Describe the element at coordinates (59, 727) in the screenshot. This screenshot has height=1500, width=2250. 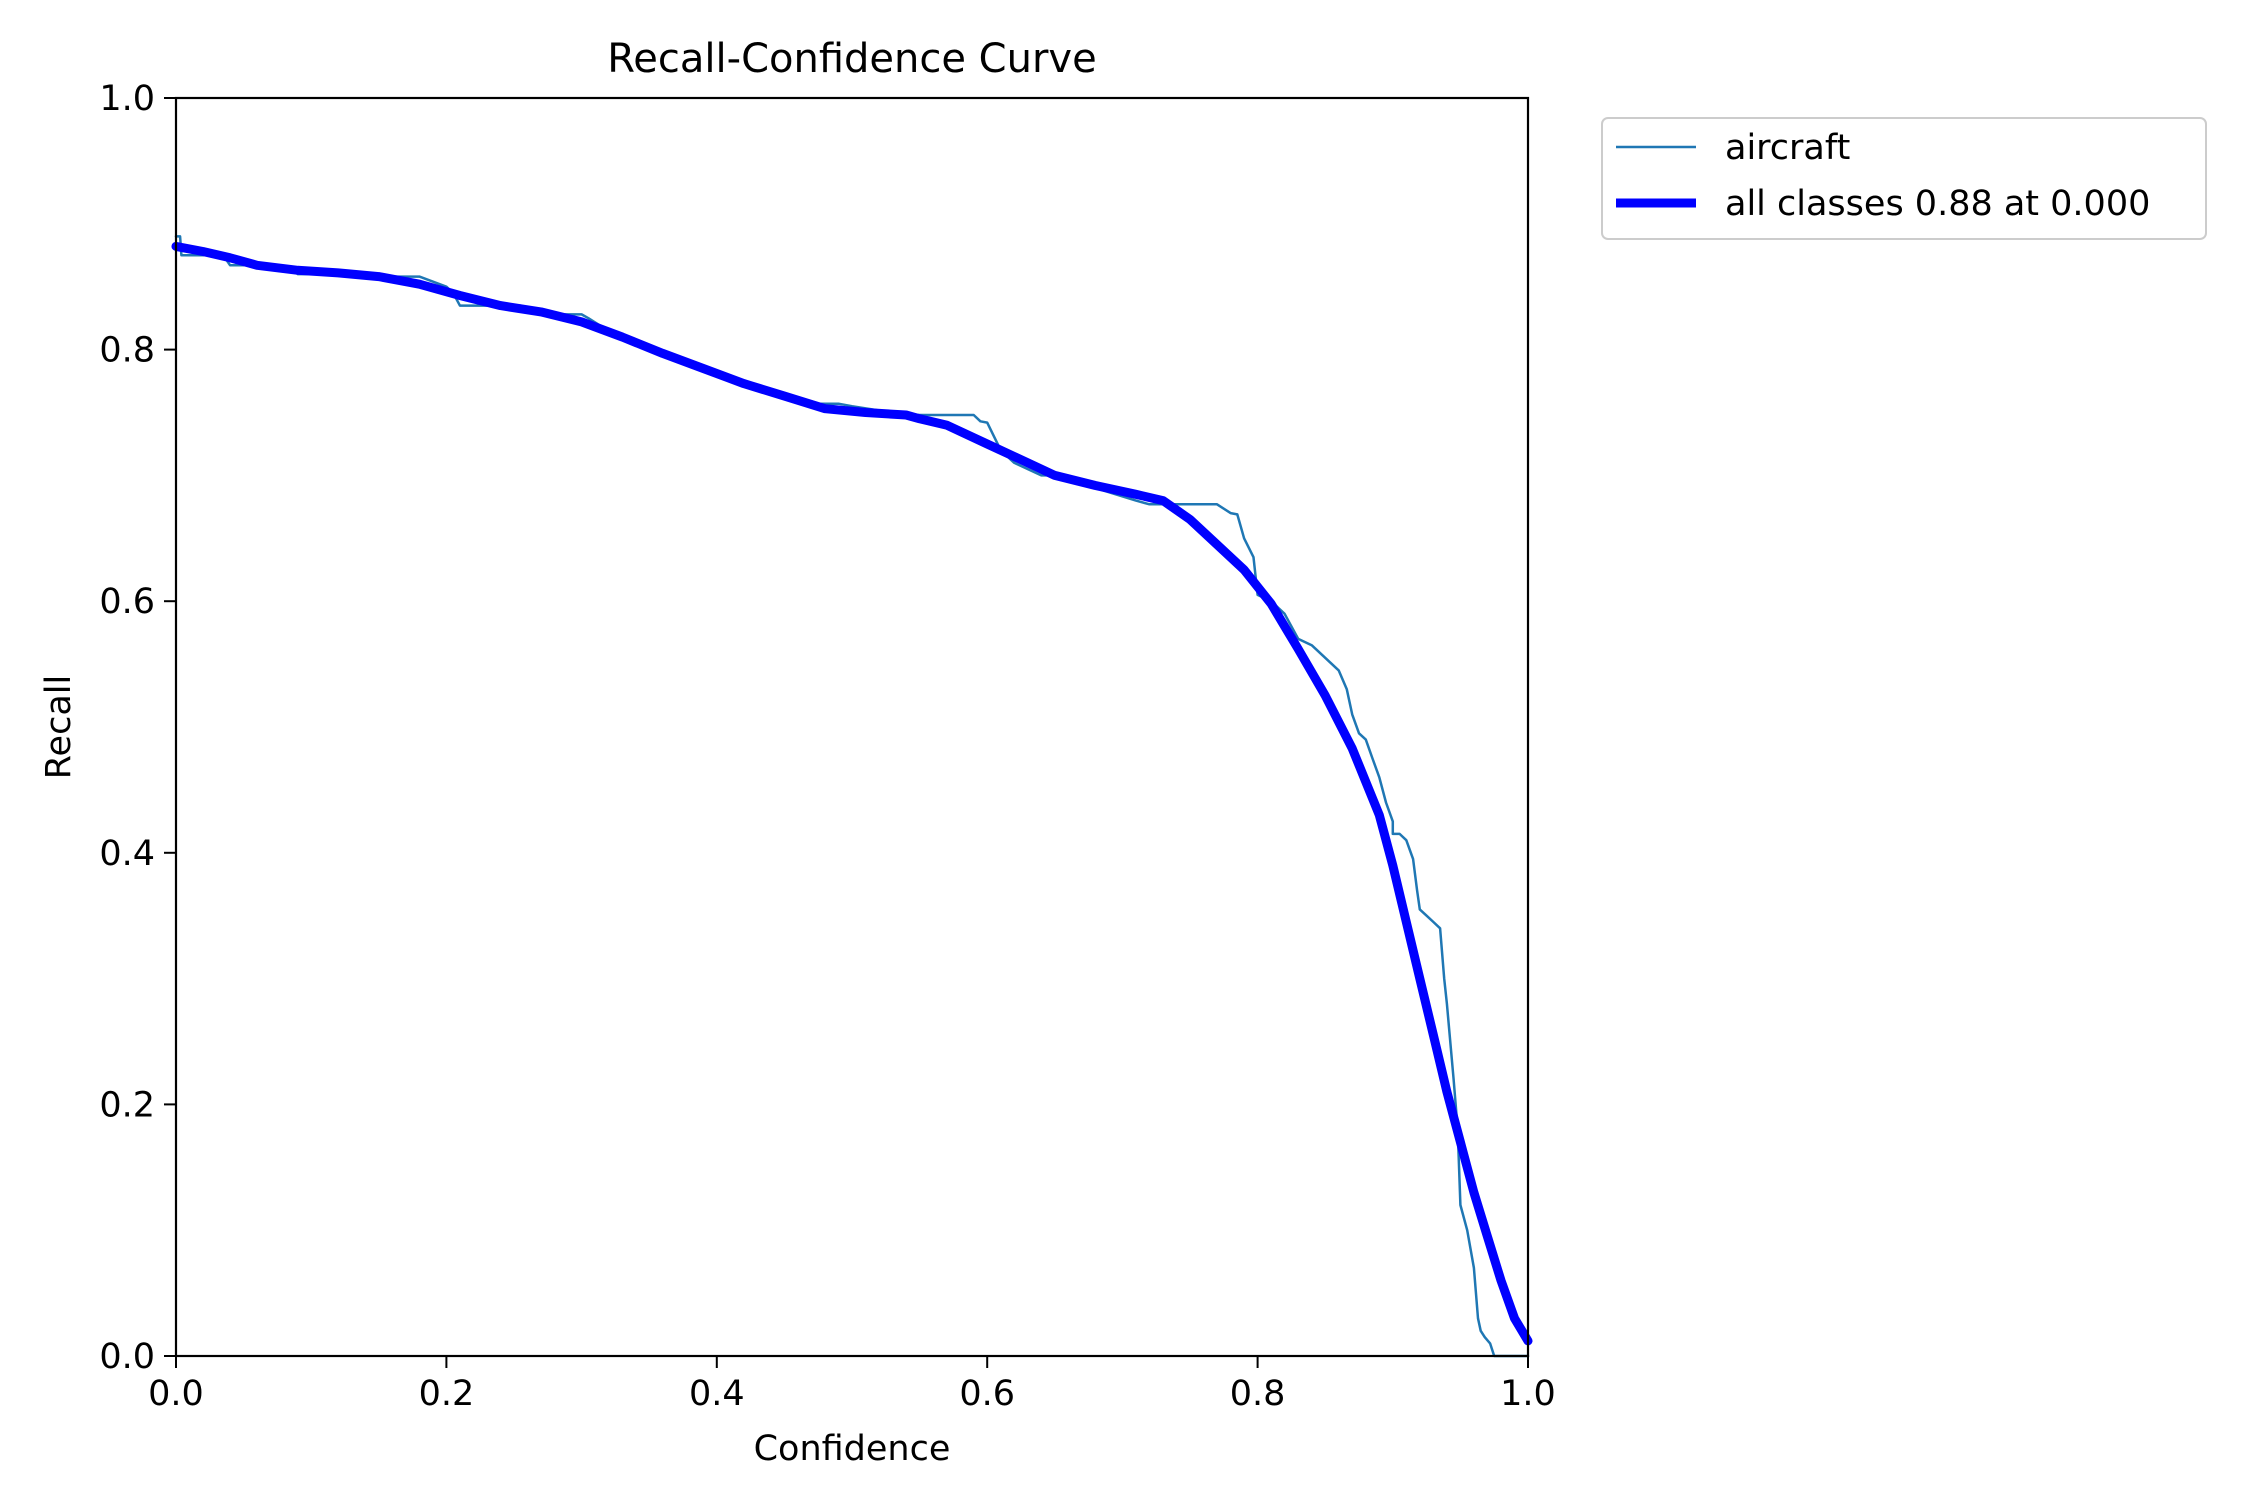
I see `y-axis-label: Recall` at that location.